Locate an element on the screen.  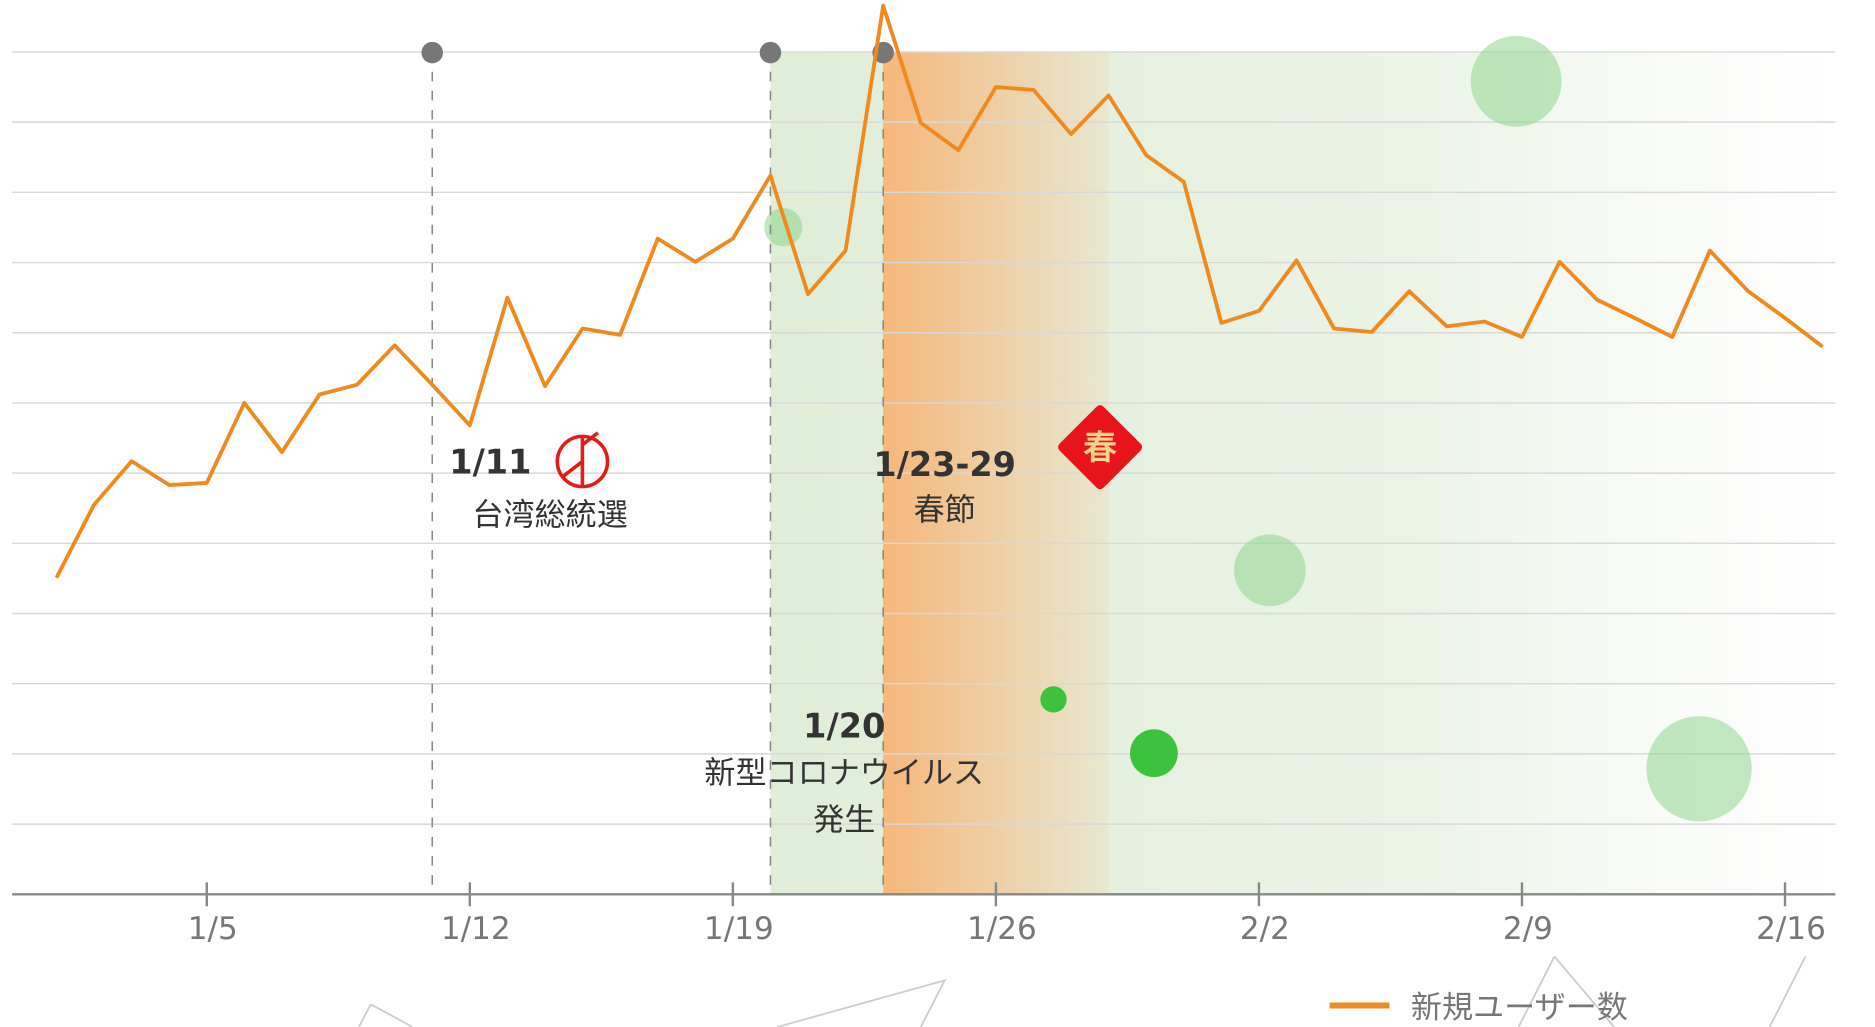
event-date: 1/20 is located at coordinates (844, 726).